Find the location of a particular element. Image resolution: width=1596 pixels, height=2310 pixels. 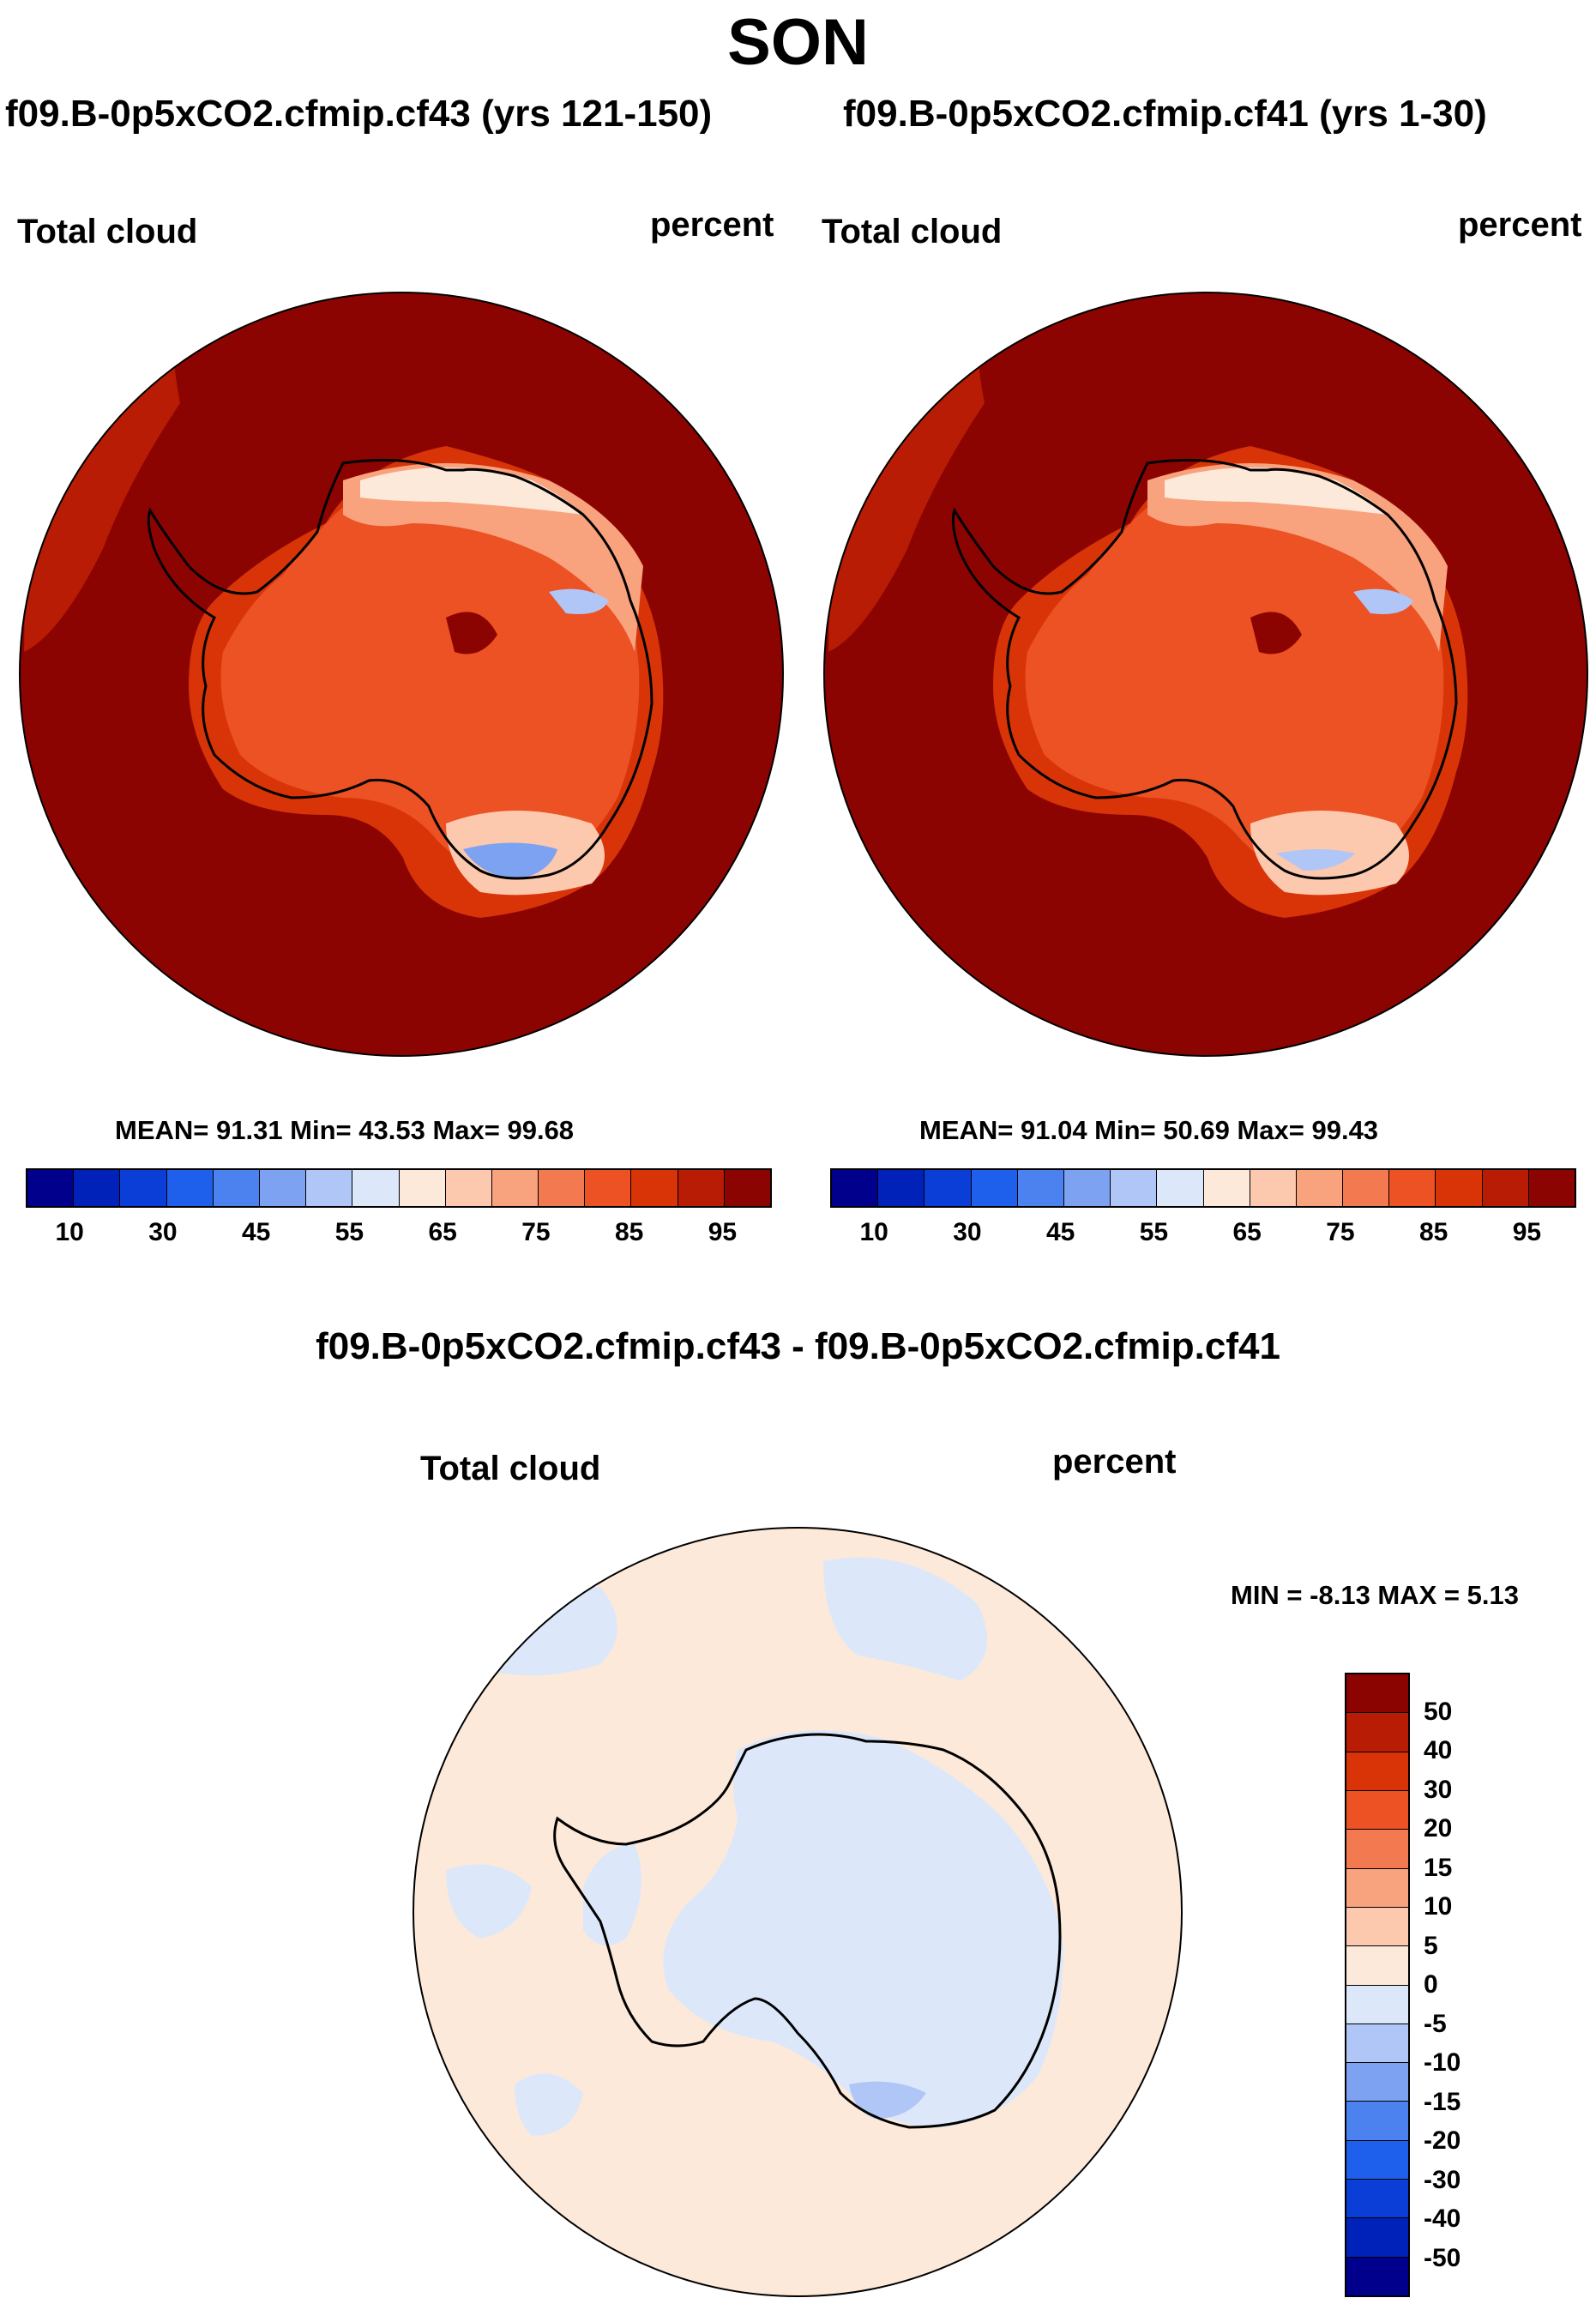

right-panel-title: f09.B-0p5xCO2.cfmip.cf41 (yrs 1-30) is located at coordinates (1165, 114).